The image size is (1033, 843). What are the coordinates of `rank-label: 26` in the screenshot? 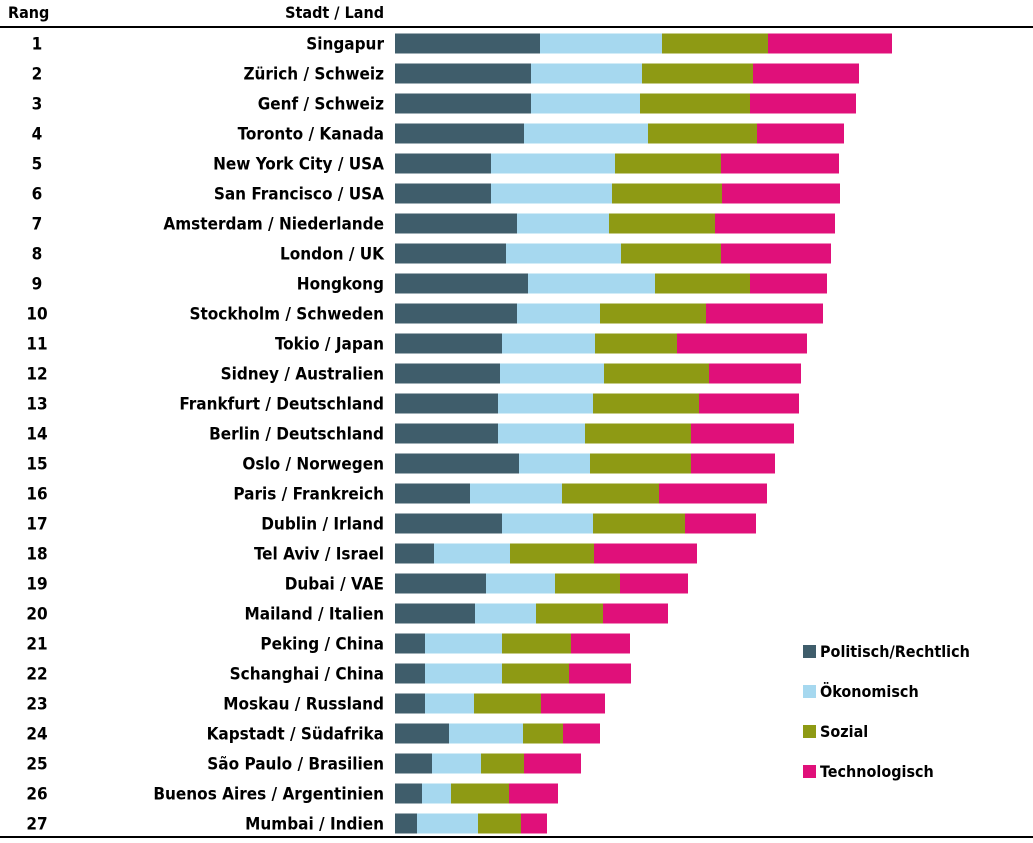 It's located at (36, 795).